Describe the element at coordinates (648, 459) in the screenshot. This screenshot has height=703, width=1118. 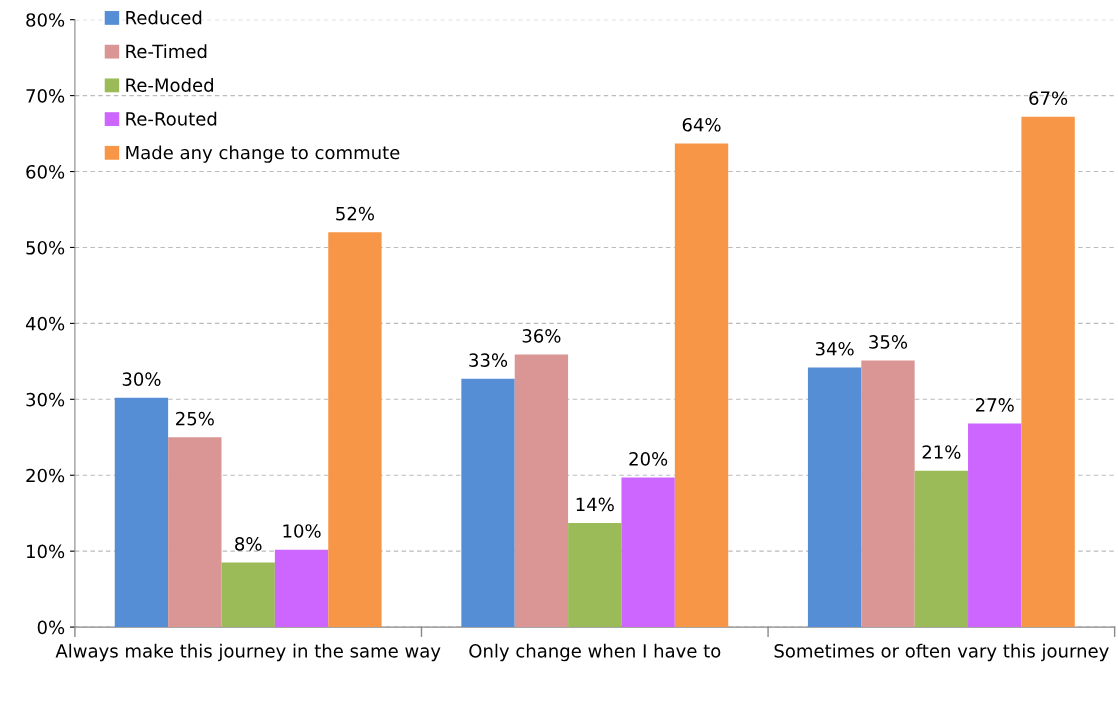
I see `data-label: 20%` at that location.